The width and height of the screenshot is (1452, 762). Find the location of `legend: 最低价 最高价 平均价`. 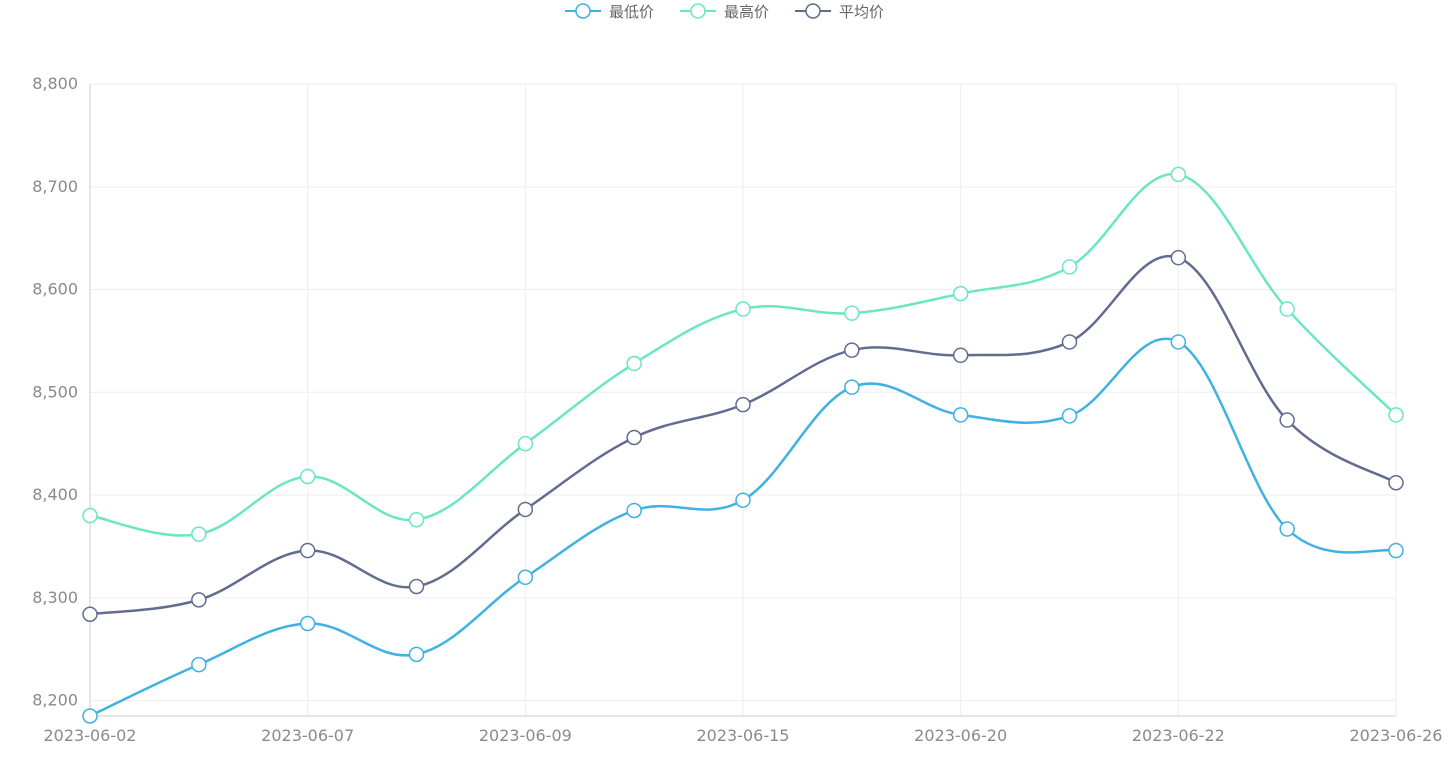

legend: 最低价 最高价 平均价 is located at coordinates (724, 12).